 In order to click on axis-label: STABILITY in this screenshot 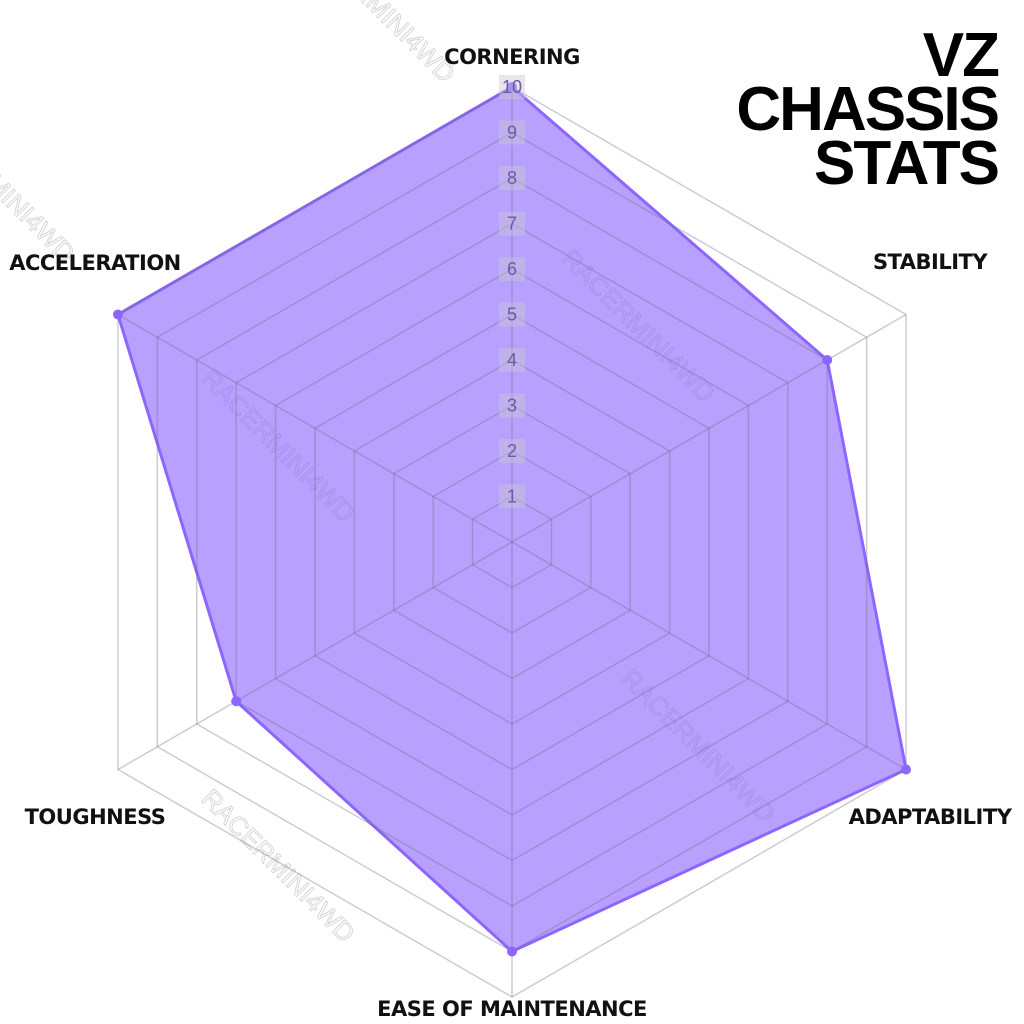, I will do `click(930, 262)`.